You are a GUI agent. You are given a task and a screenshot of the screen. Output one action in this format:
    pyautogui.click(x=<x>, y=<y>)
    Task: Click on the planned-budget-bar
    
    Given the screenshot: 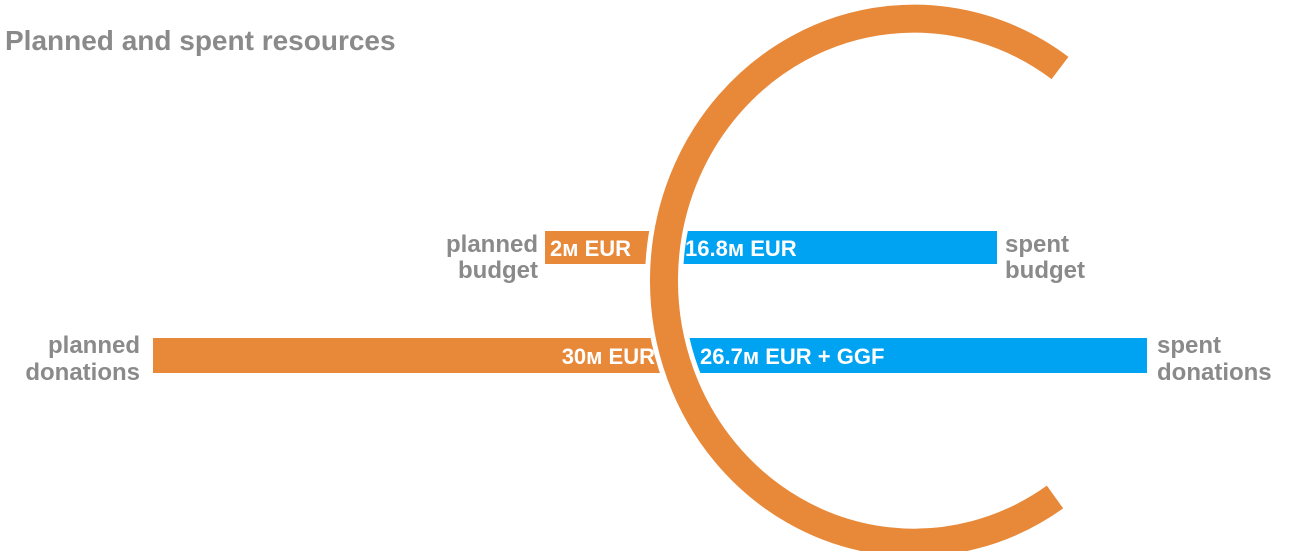 What is the action you would take?
    pyautogui.click(x=605, y=247)
    